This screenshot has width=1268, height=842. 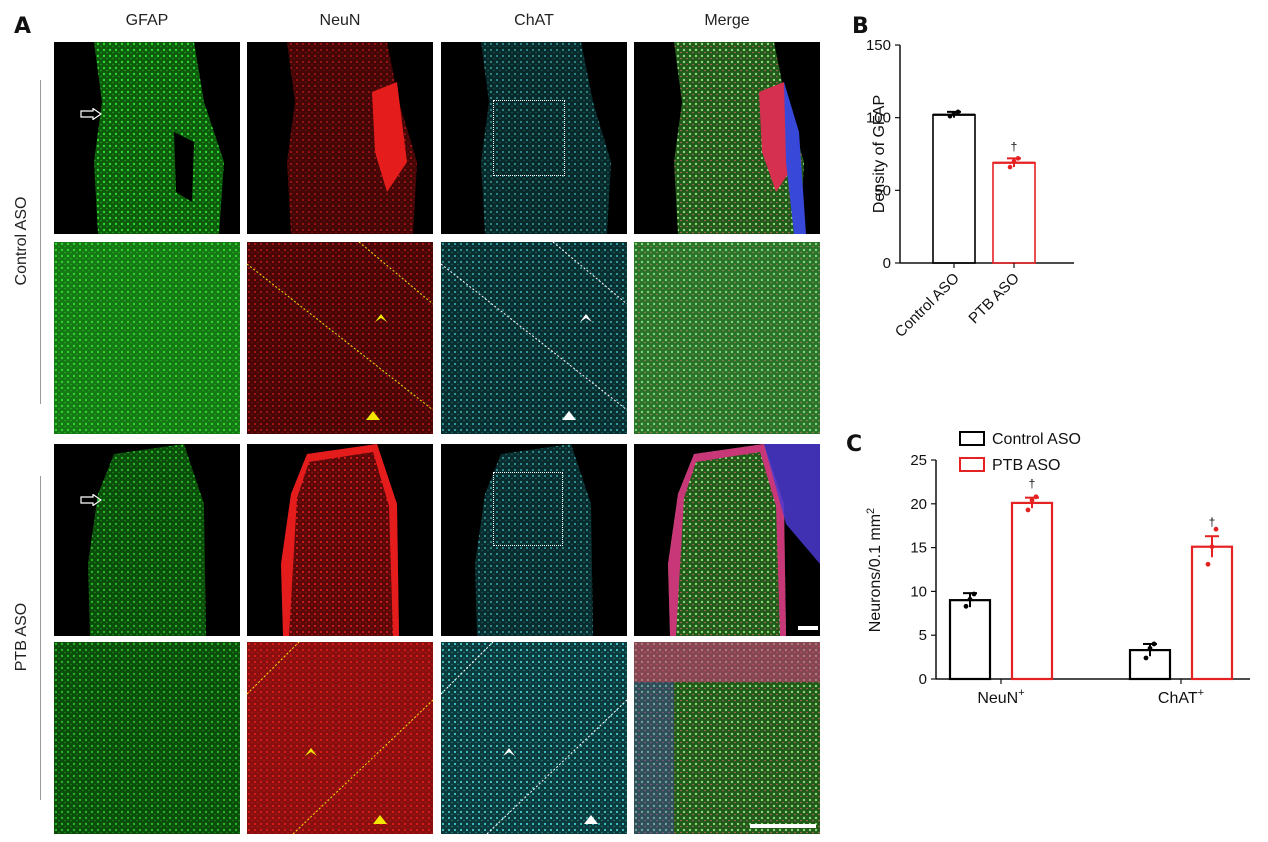 What do you see at coordinates (340, 20) in the screenshot?
I see `column-header-neun: NeuN` at bounding box center [340, 20].